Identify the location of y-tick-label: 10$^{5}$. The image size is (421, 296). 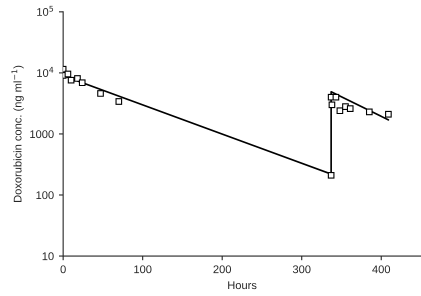
(45, 11).